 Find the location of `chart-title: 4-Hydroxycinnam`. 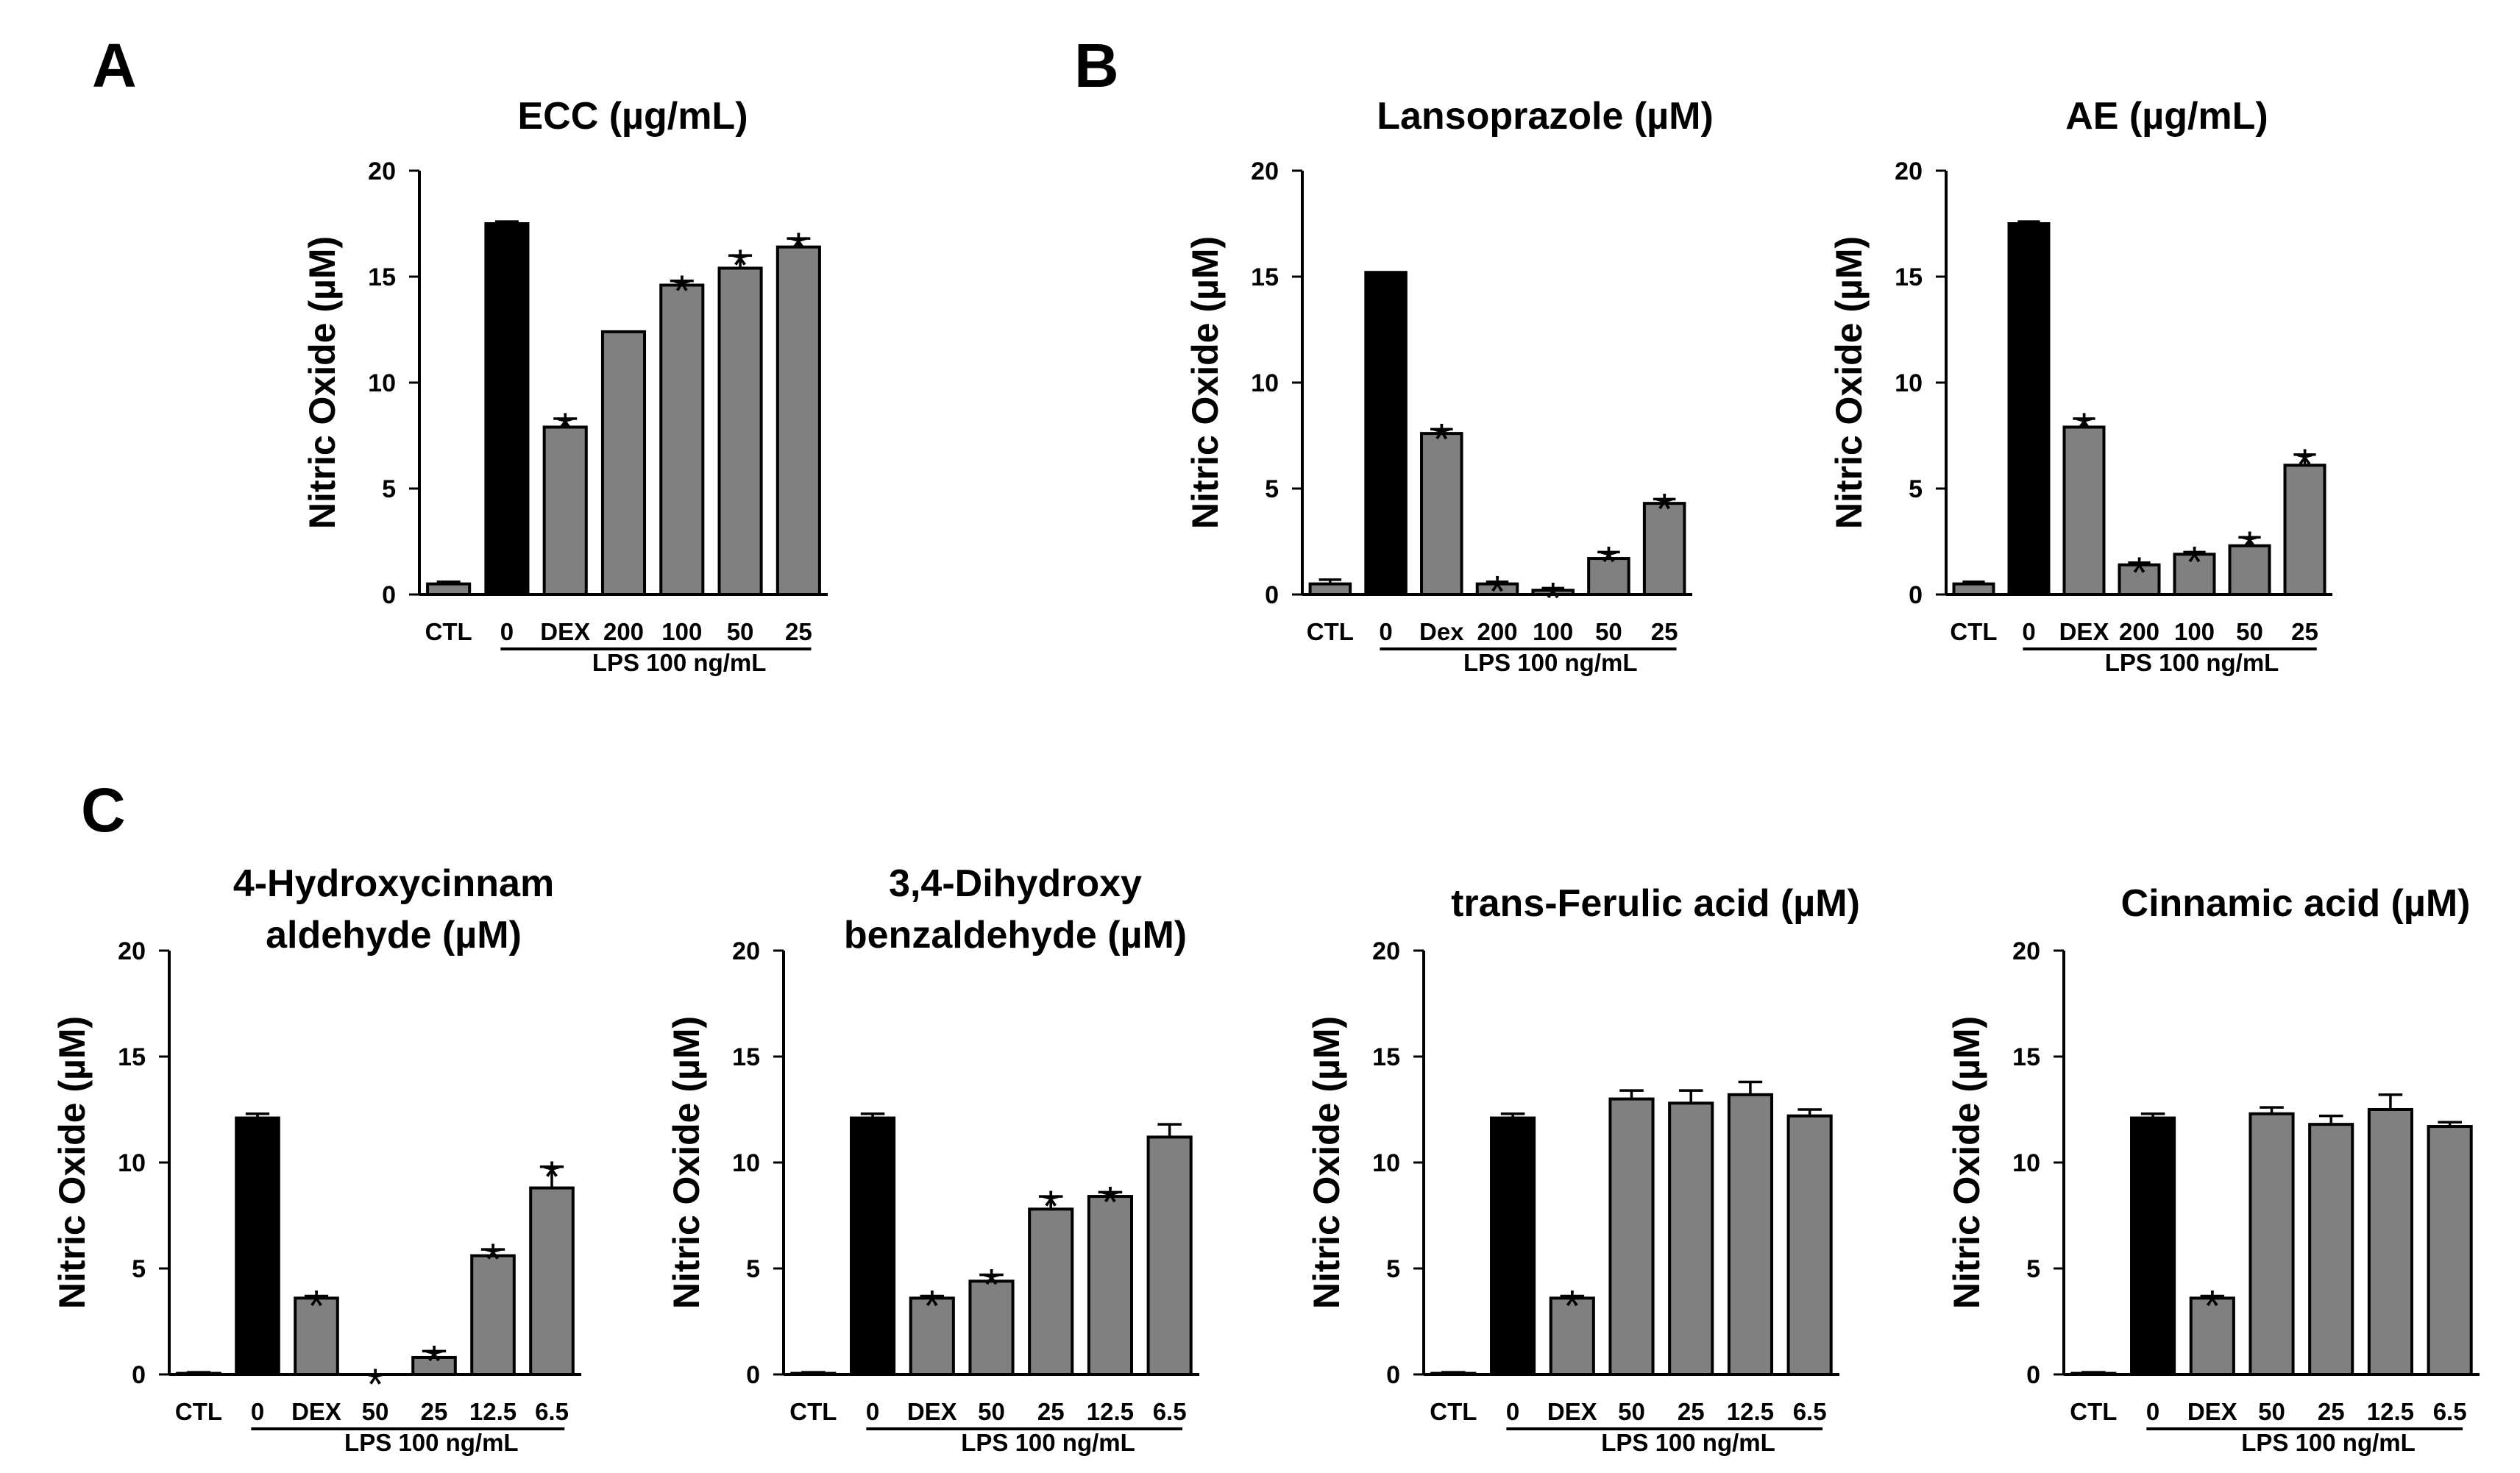

chart-title: 4-Hydroxycinnam is located at coordinates (393, 884).